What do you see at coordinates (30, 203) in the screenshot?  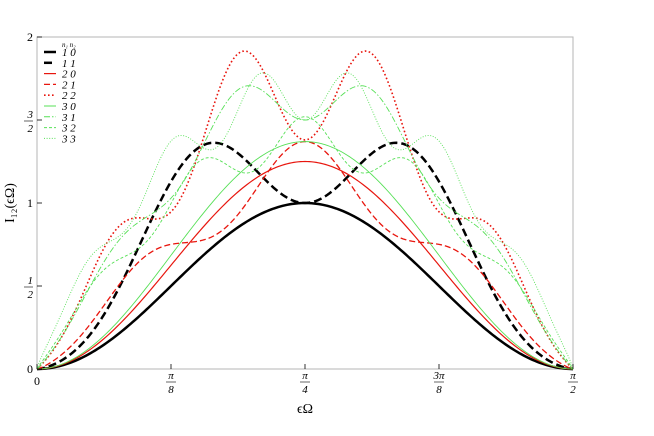 I see `y-tick-label: 1` at bounding box center [30, 203].